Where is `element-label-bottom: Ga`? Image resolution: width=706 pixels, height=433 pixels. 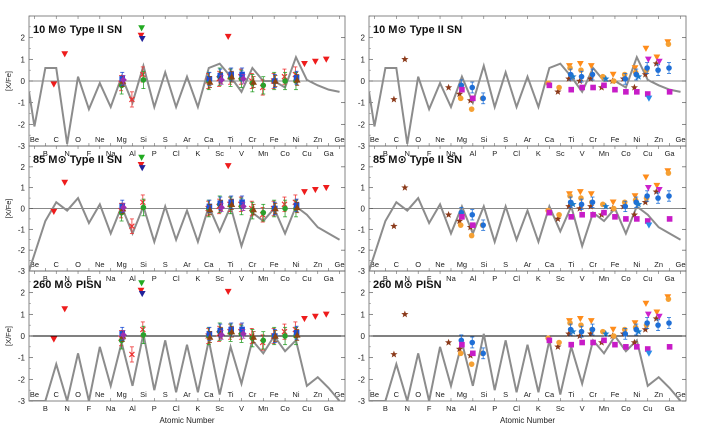
element-label-bottom: Ga is located at coordinates (670, 408).